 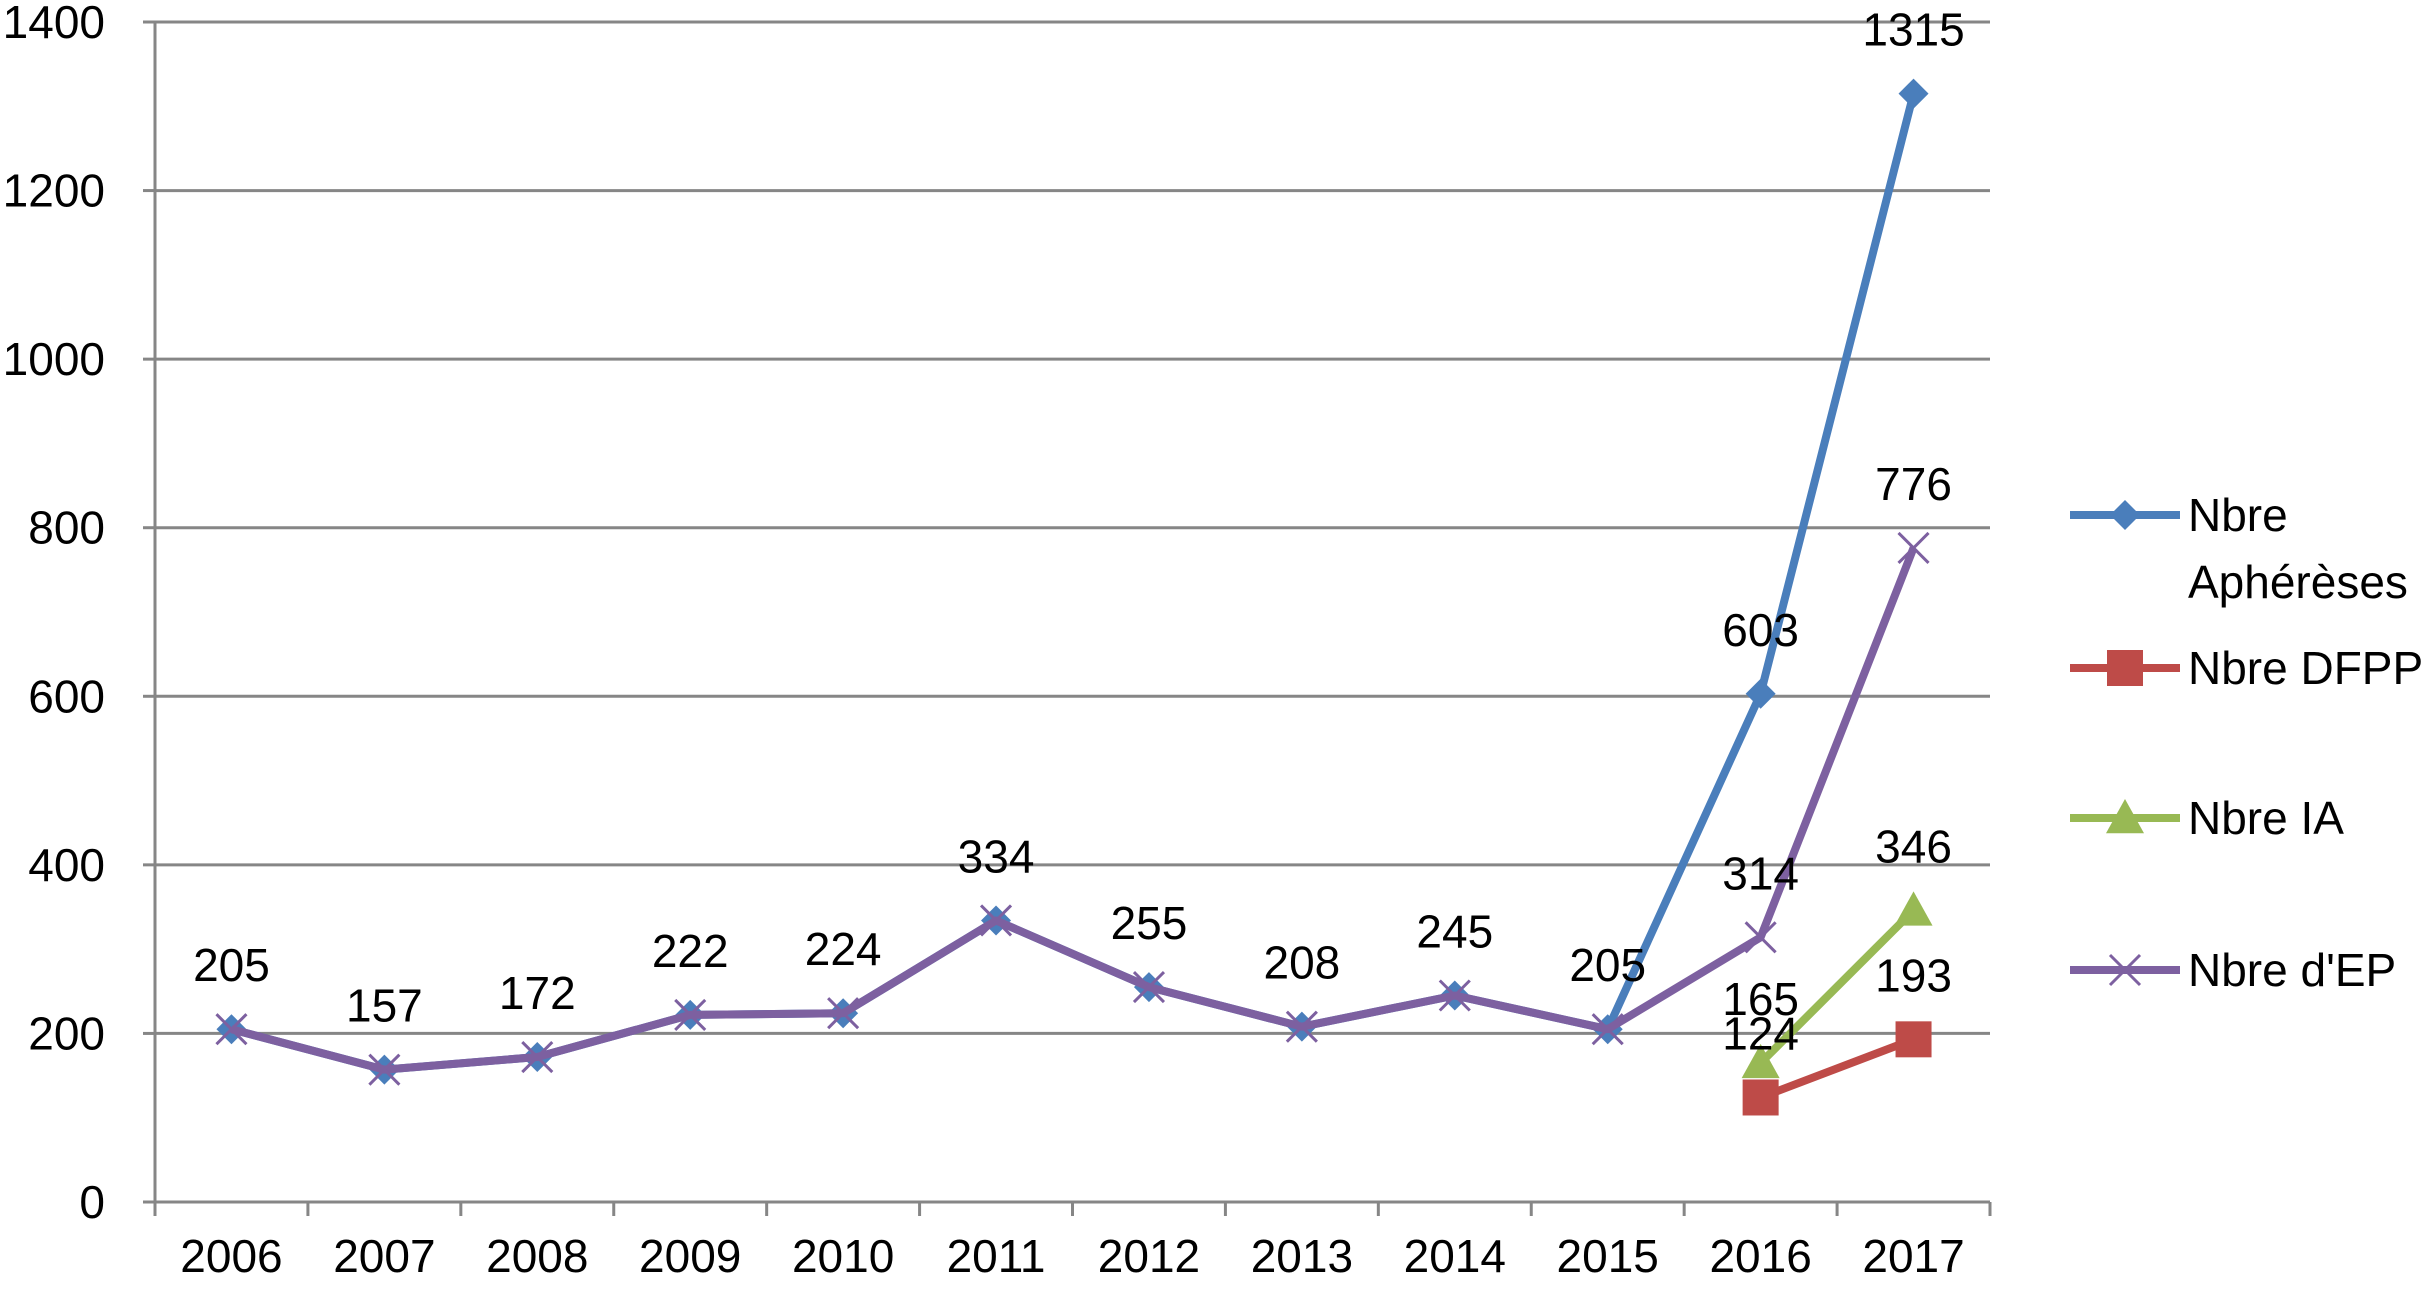 I want to click on data-label: 224, so click(x=843, y=949).